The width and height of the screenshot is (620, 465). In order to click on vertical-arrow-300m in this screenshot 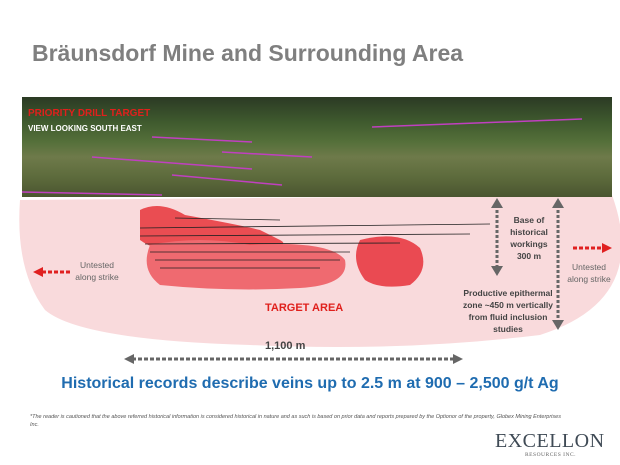, I will do `click(497, 237)`.